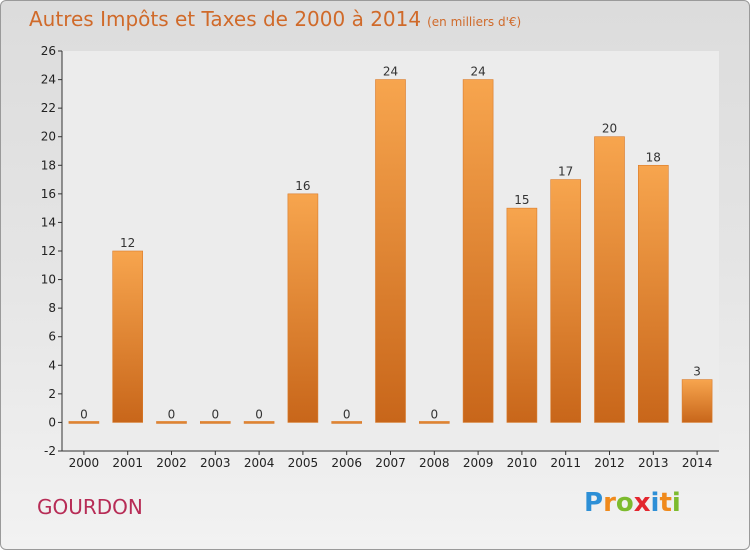 The width and height of the screenshot is (750, 550). I want to click on x-tick-label: 2006, so click(346, 463).